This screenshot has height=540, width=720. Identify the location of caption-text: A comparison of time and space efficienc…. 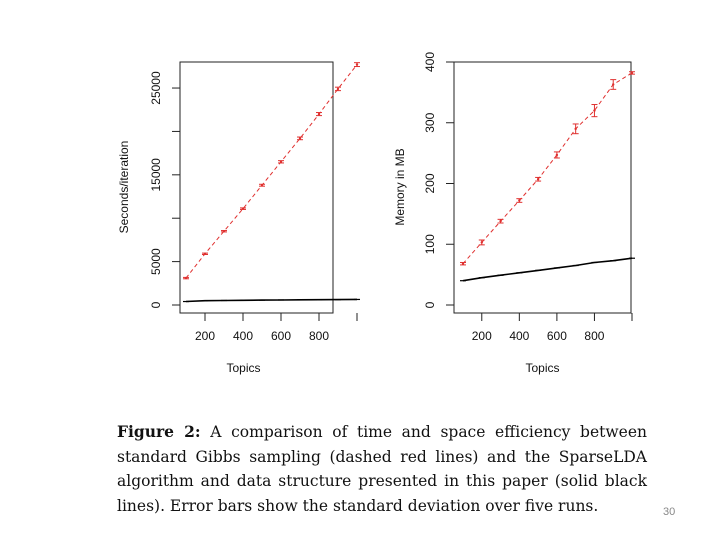
(382, 469).